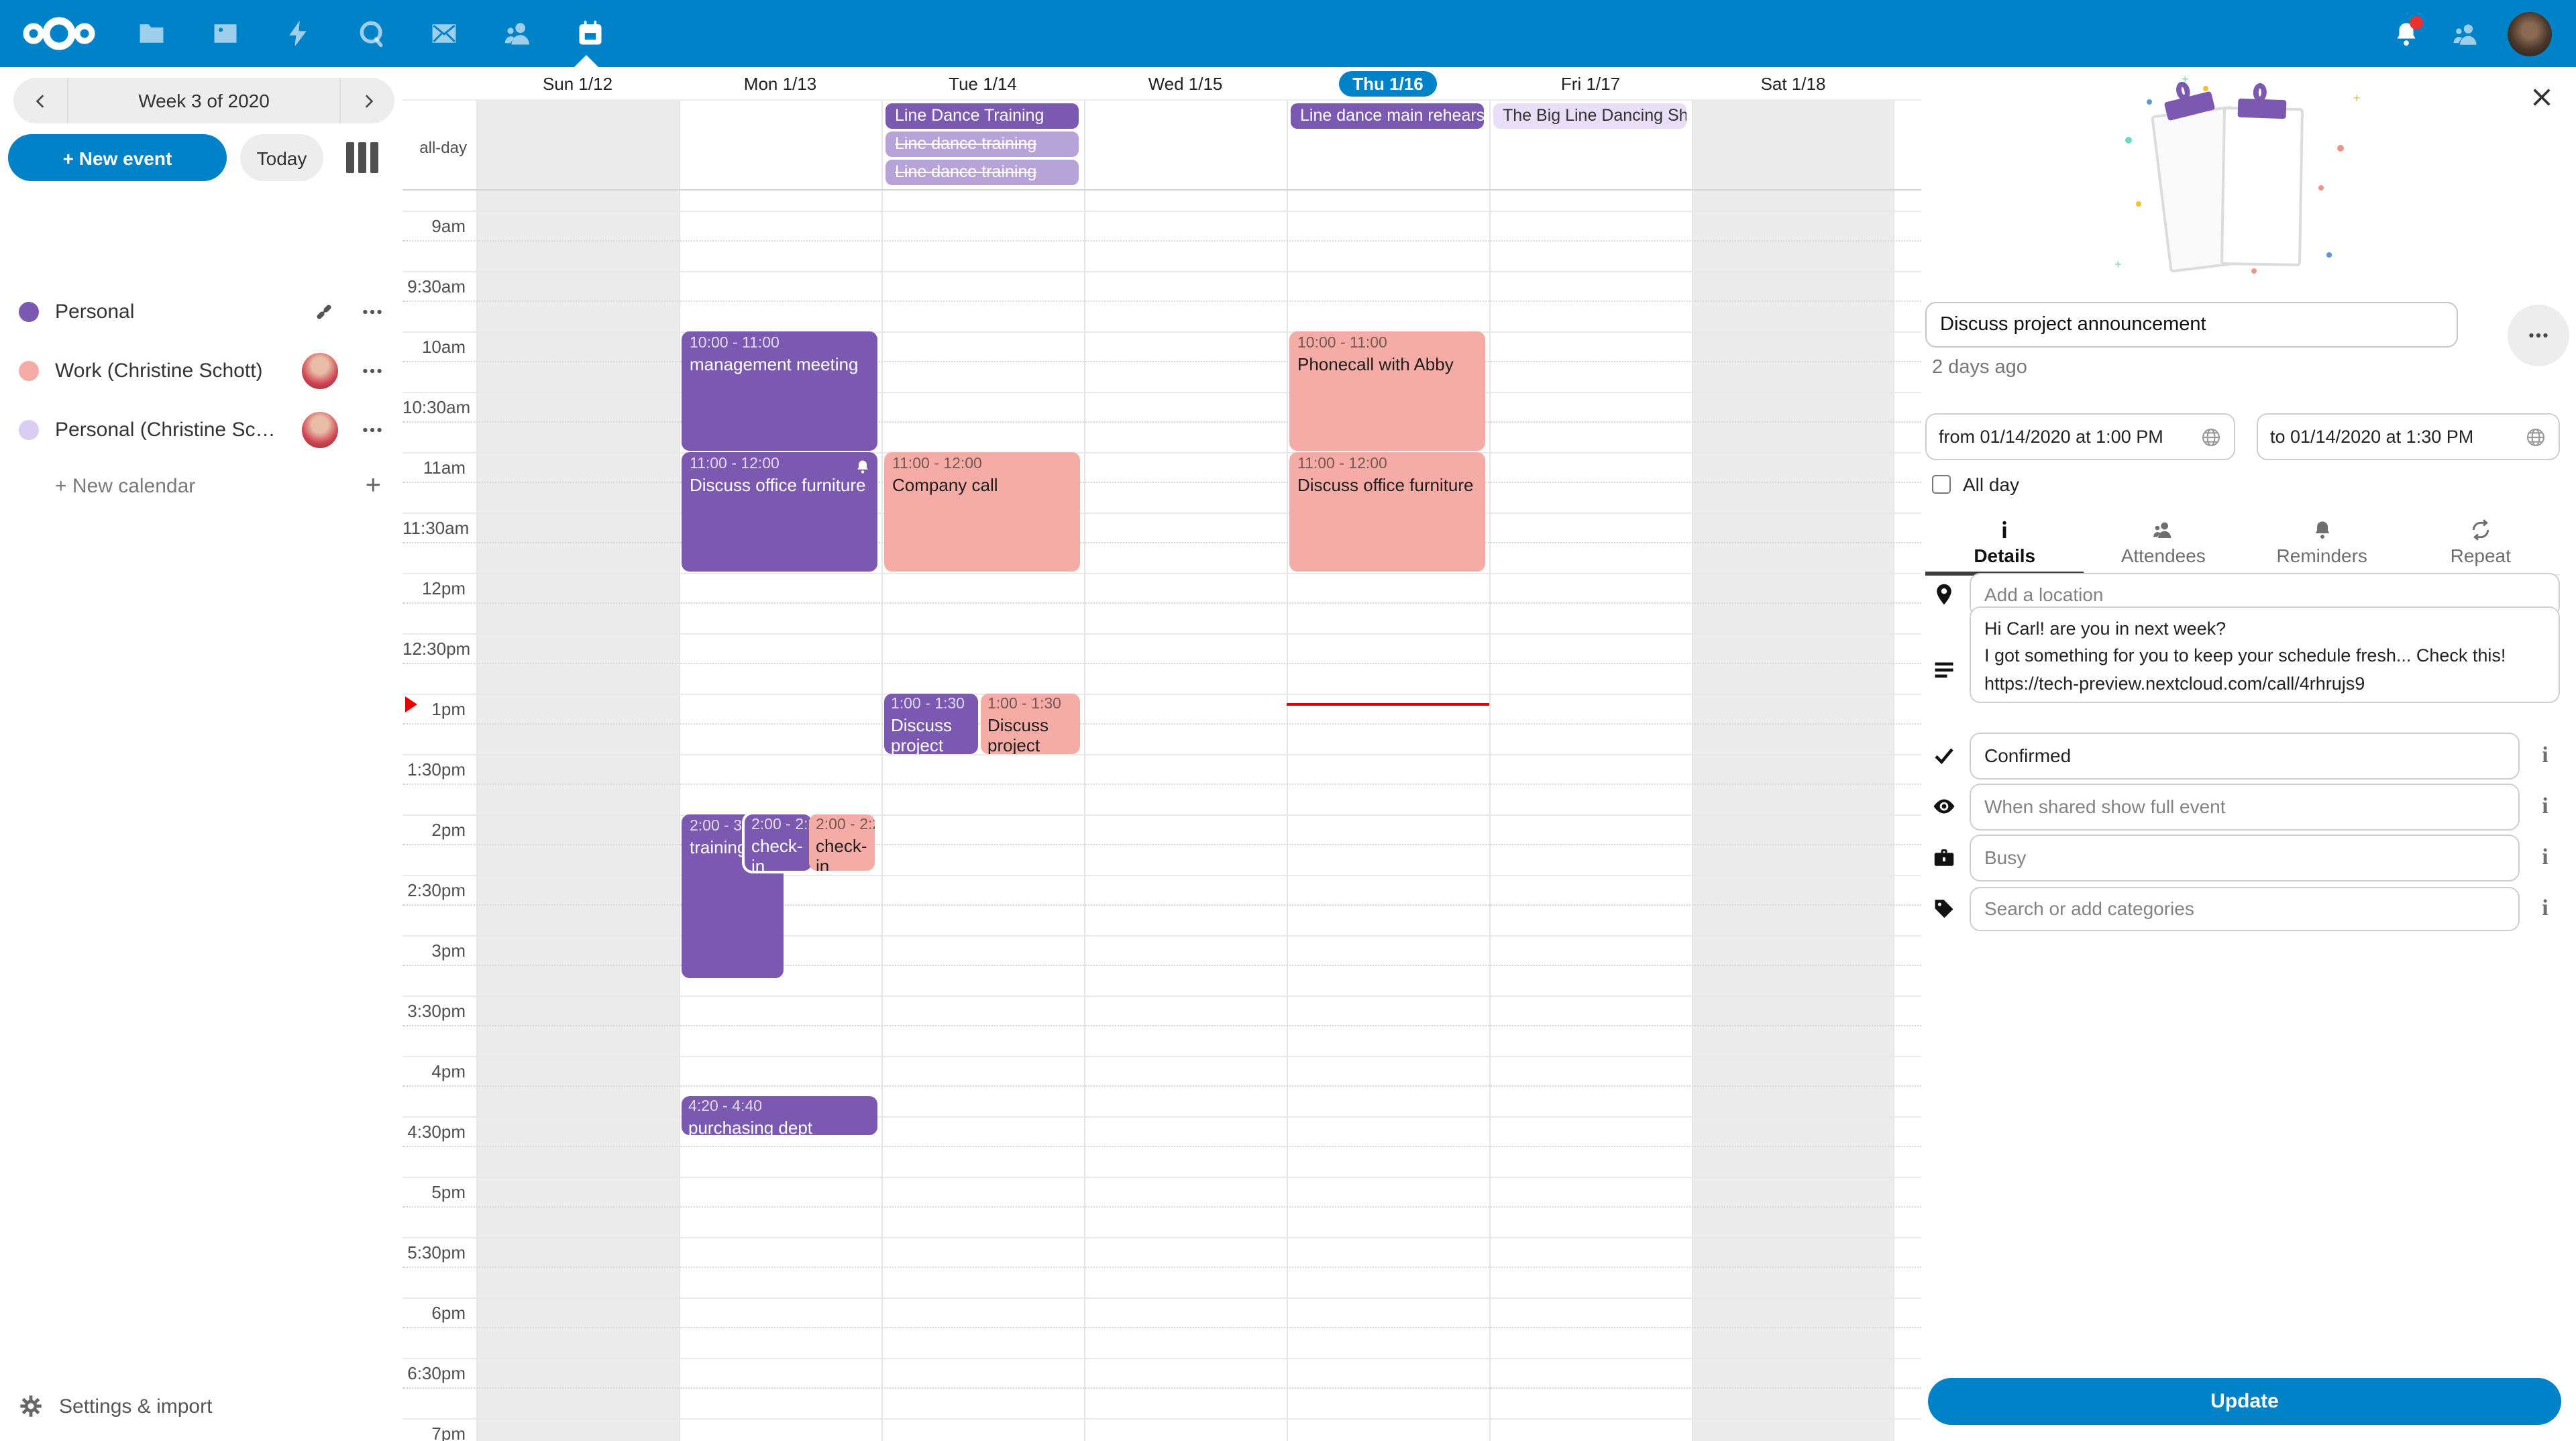  What do you see at coordinates (1288, 33) in the screenshot?
I see `top-bar` at bounding box center [1288, 33].